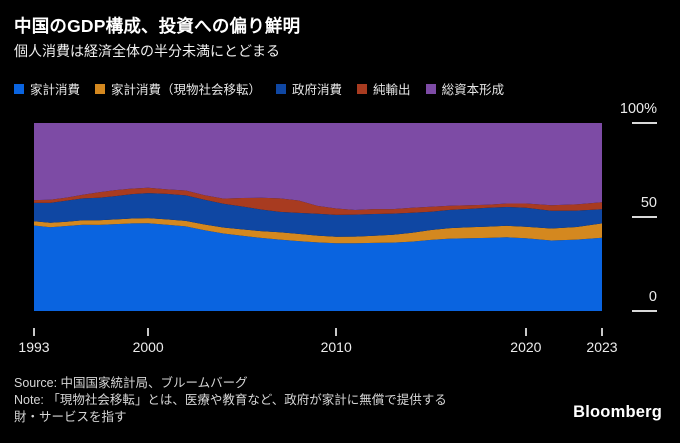  What do you see at coordinates (317, 90) in the screenshot?
I see `legend-label: 政府消費` at bounding box center [317, 90].